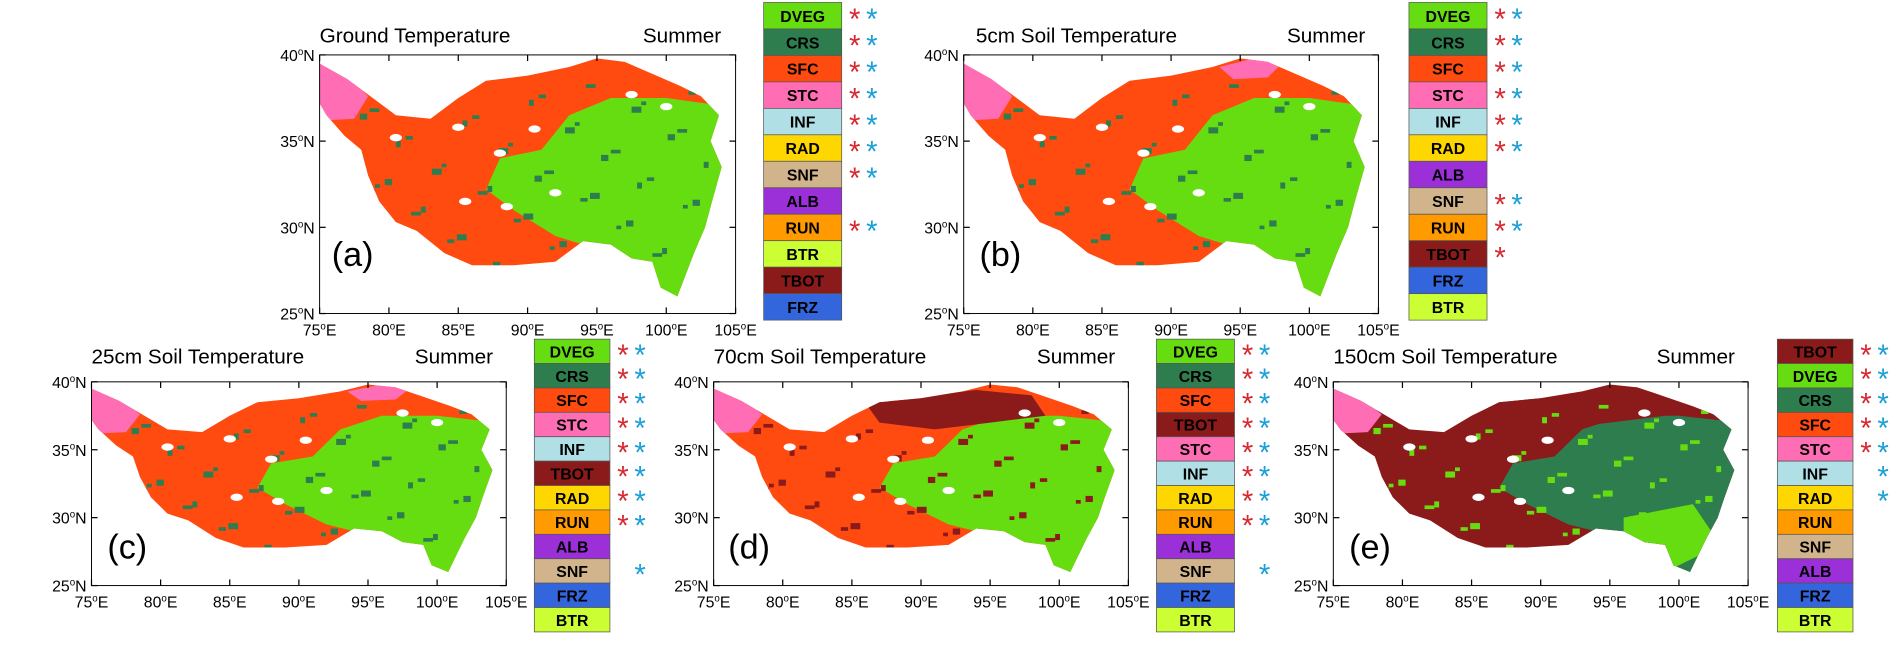 This screenshot has height=660, width=1903. Describe the element at coordinates (1679, 602) in the screenshot. I see `x-tick-label: 100oE` at that location.